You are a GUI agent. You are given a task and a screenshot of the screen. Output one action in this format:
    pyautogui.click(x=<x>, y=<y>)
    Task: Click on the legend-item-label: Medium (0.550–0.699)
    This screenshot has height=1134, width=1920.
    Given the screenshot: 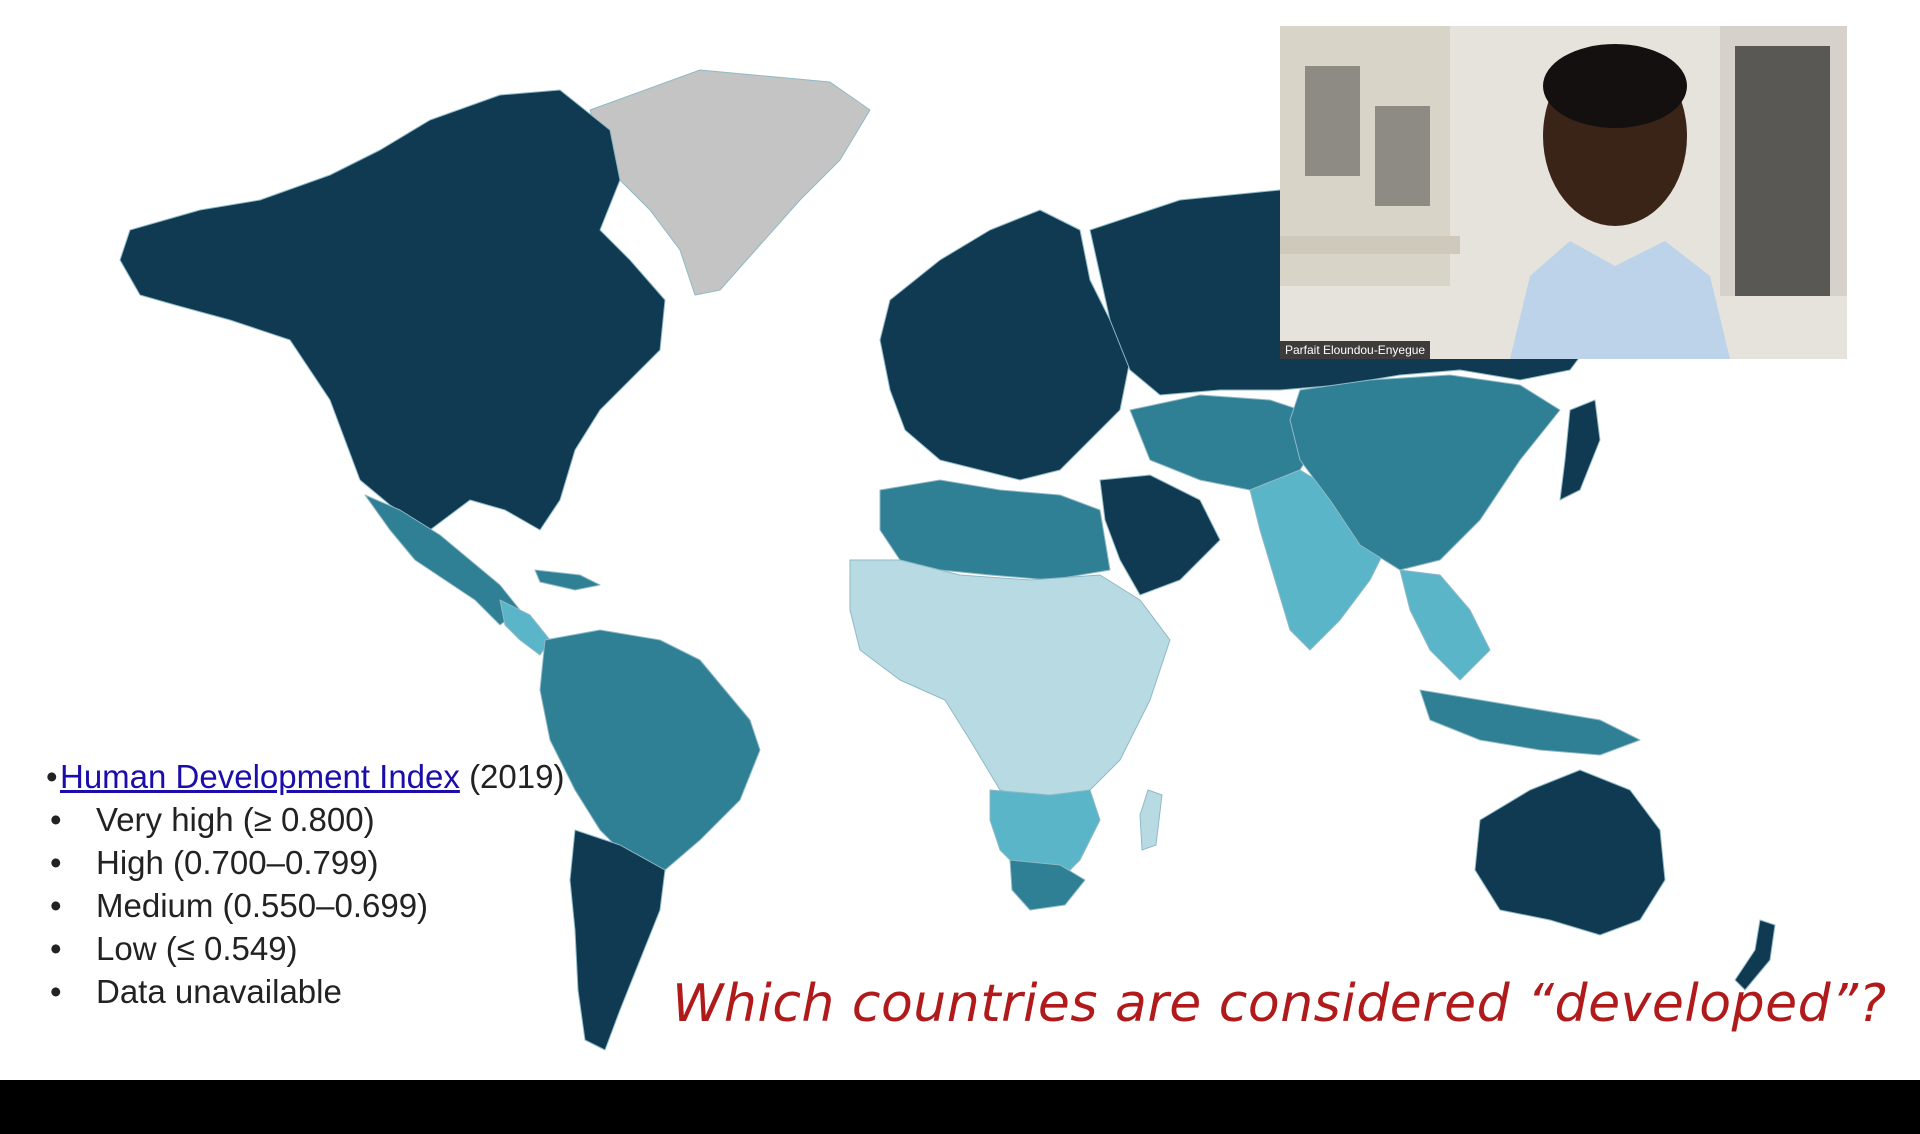 What is the action you would take?
    pyautogui.click(x=262, y=905)
    